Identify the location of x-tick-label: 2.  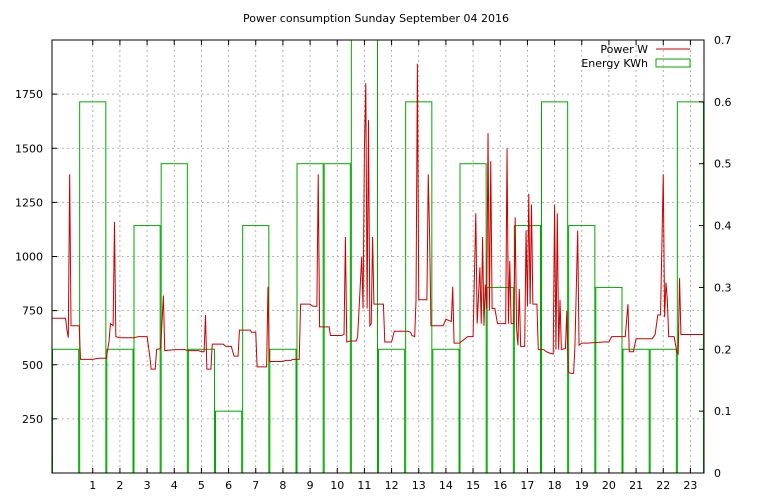
(119, 485).